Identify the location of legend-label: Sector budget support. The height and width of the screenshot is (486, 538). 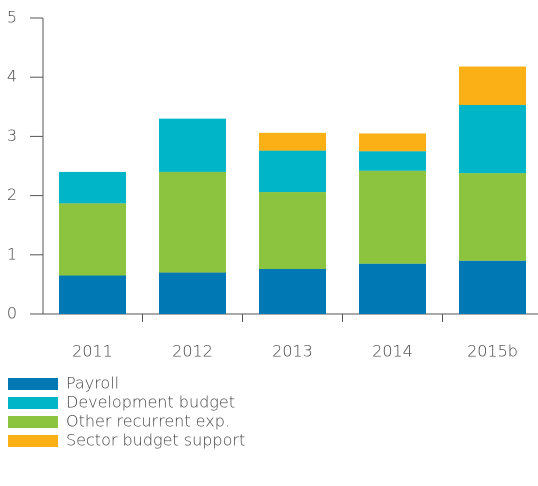
(155, 440).